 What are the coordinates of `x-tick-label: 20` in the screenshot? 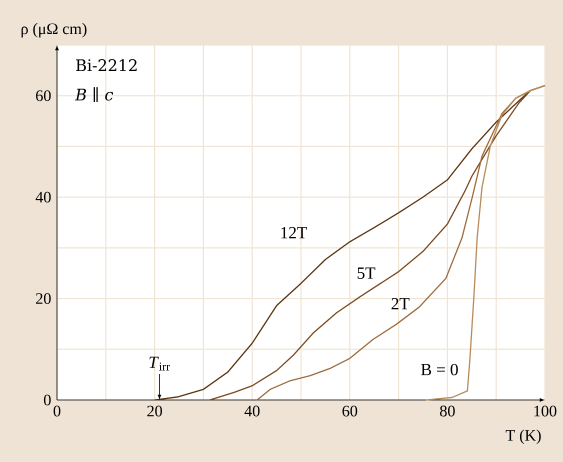 It's located at (154, 411).